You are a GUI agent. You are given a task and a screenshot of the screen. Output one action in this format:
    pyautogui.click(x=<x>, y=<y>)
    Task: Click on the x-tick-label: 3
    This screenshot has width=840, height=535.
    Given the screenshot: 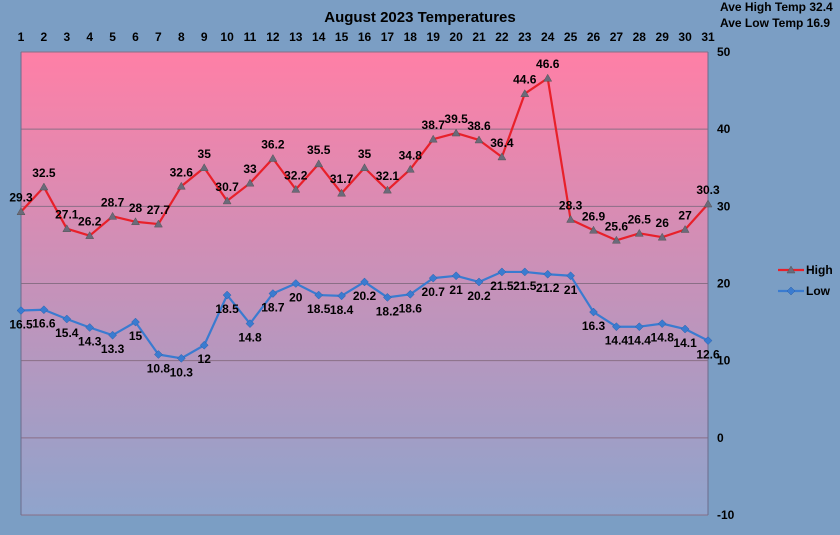 What is the action you would take?
    pyautogui.click(x=66, y=37)
    